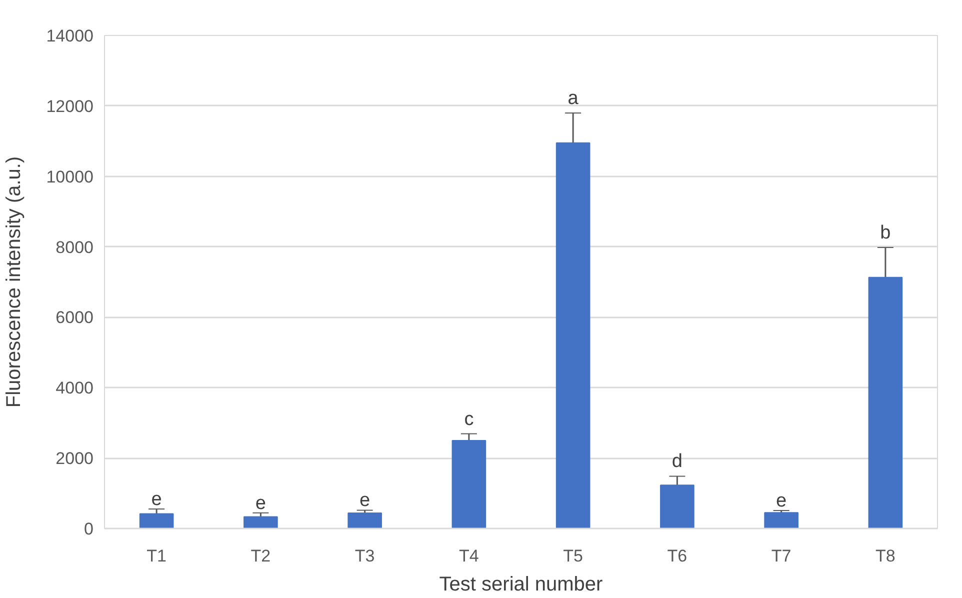 The width and height of the screenshot is (962, 598). Describe the element at coordinates (781, 556) in the screenshot. I see `x-tick-label: T7` at that location.